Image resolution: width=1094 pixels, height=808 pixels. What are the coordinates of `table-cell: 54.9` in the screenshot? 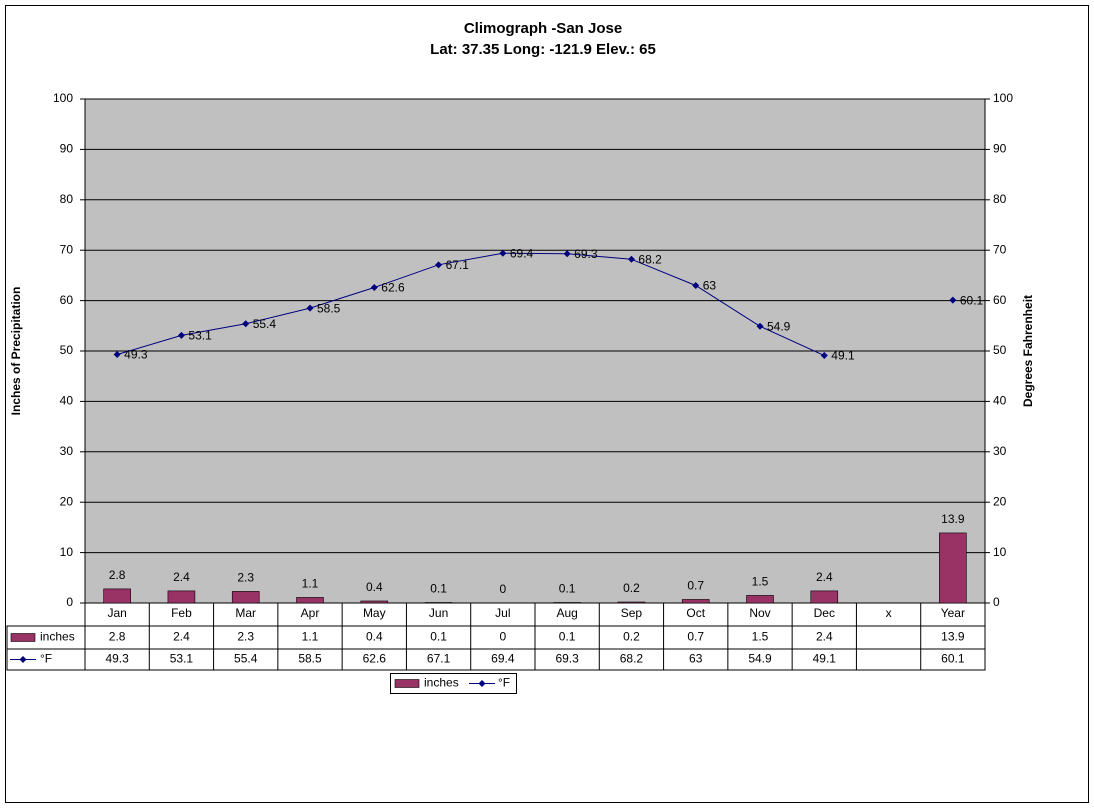 It's located at (760, 659).